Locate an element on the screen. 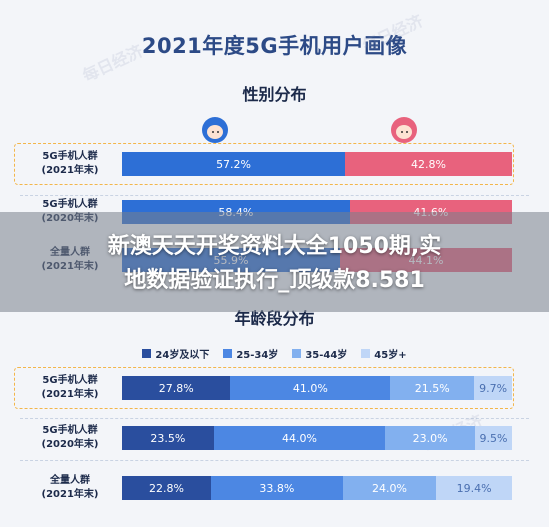 Image resolution: width=549 pixels, height=527 pixels. age-legend: 24岁及以下 25-34岁 35-44岁 45岁+ is located at coordinates (274, 353).